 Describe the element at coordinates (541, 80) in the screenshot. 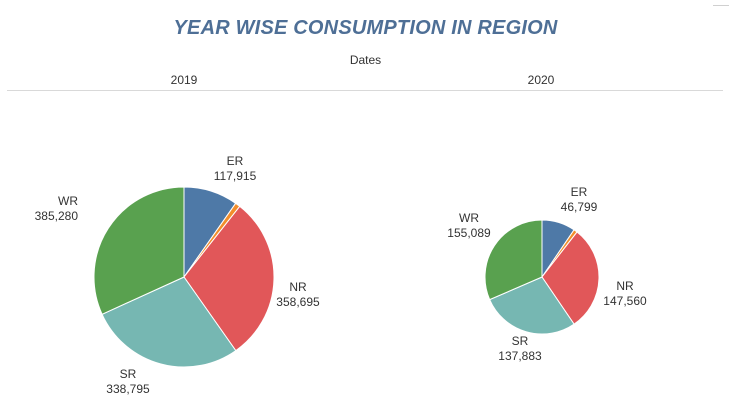

I see `year-label-2020: 2020` at that location.